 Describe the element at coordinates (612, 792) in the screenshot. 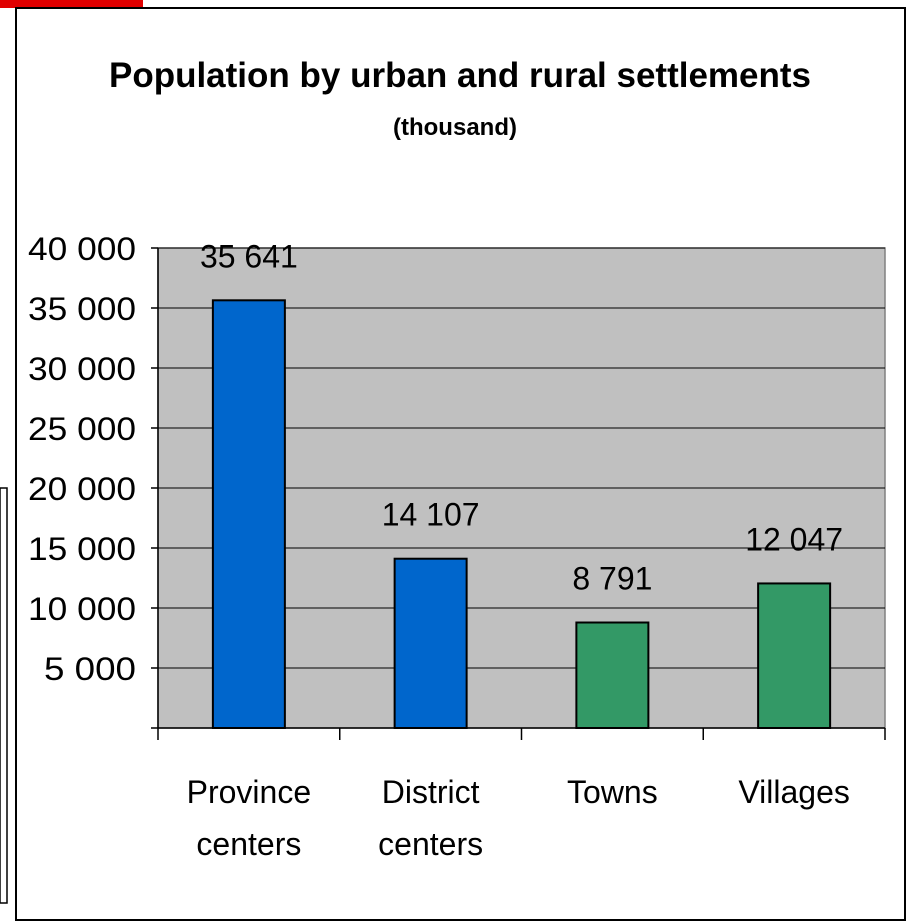

I see `x-tick-label: Towns` at that location.